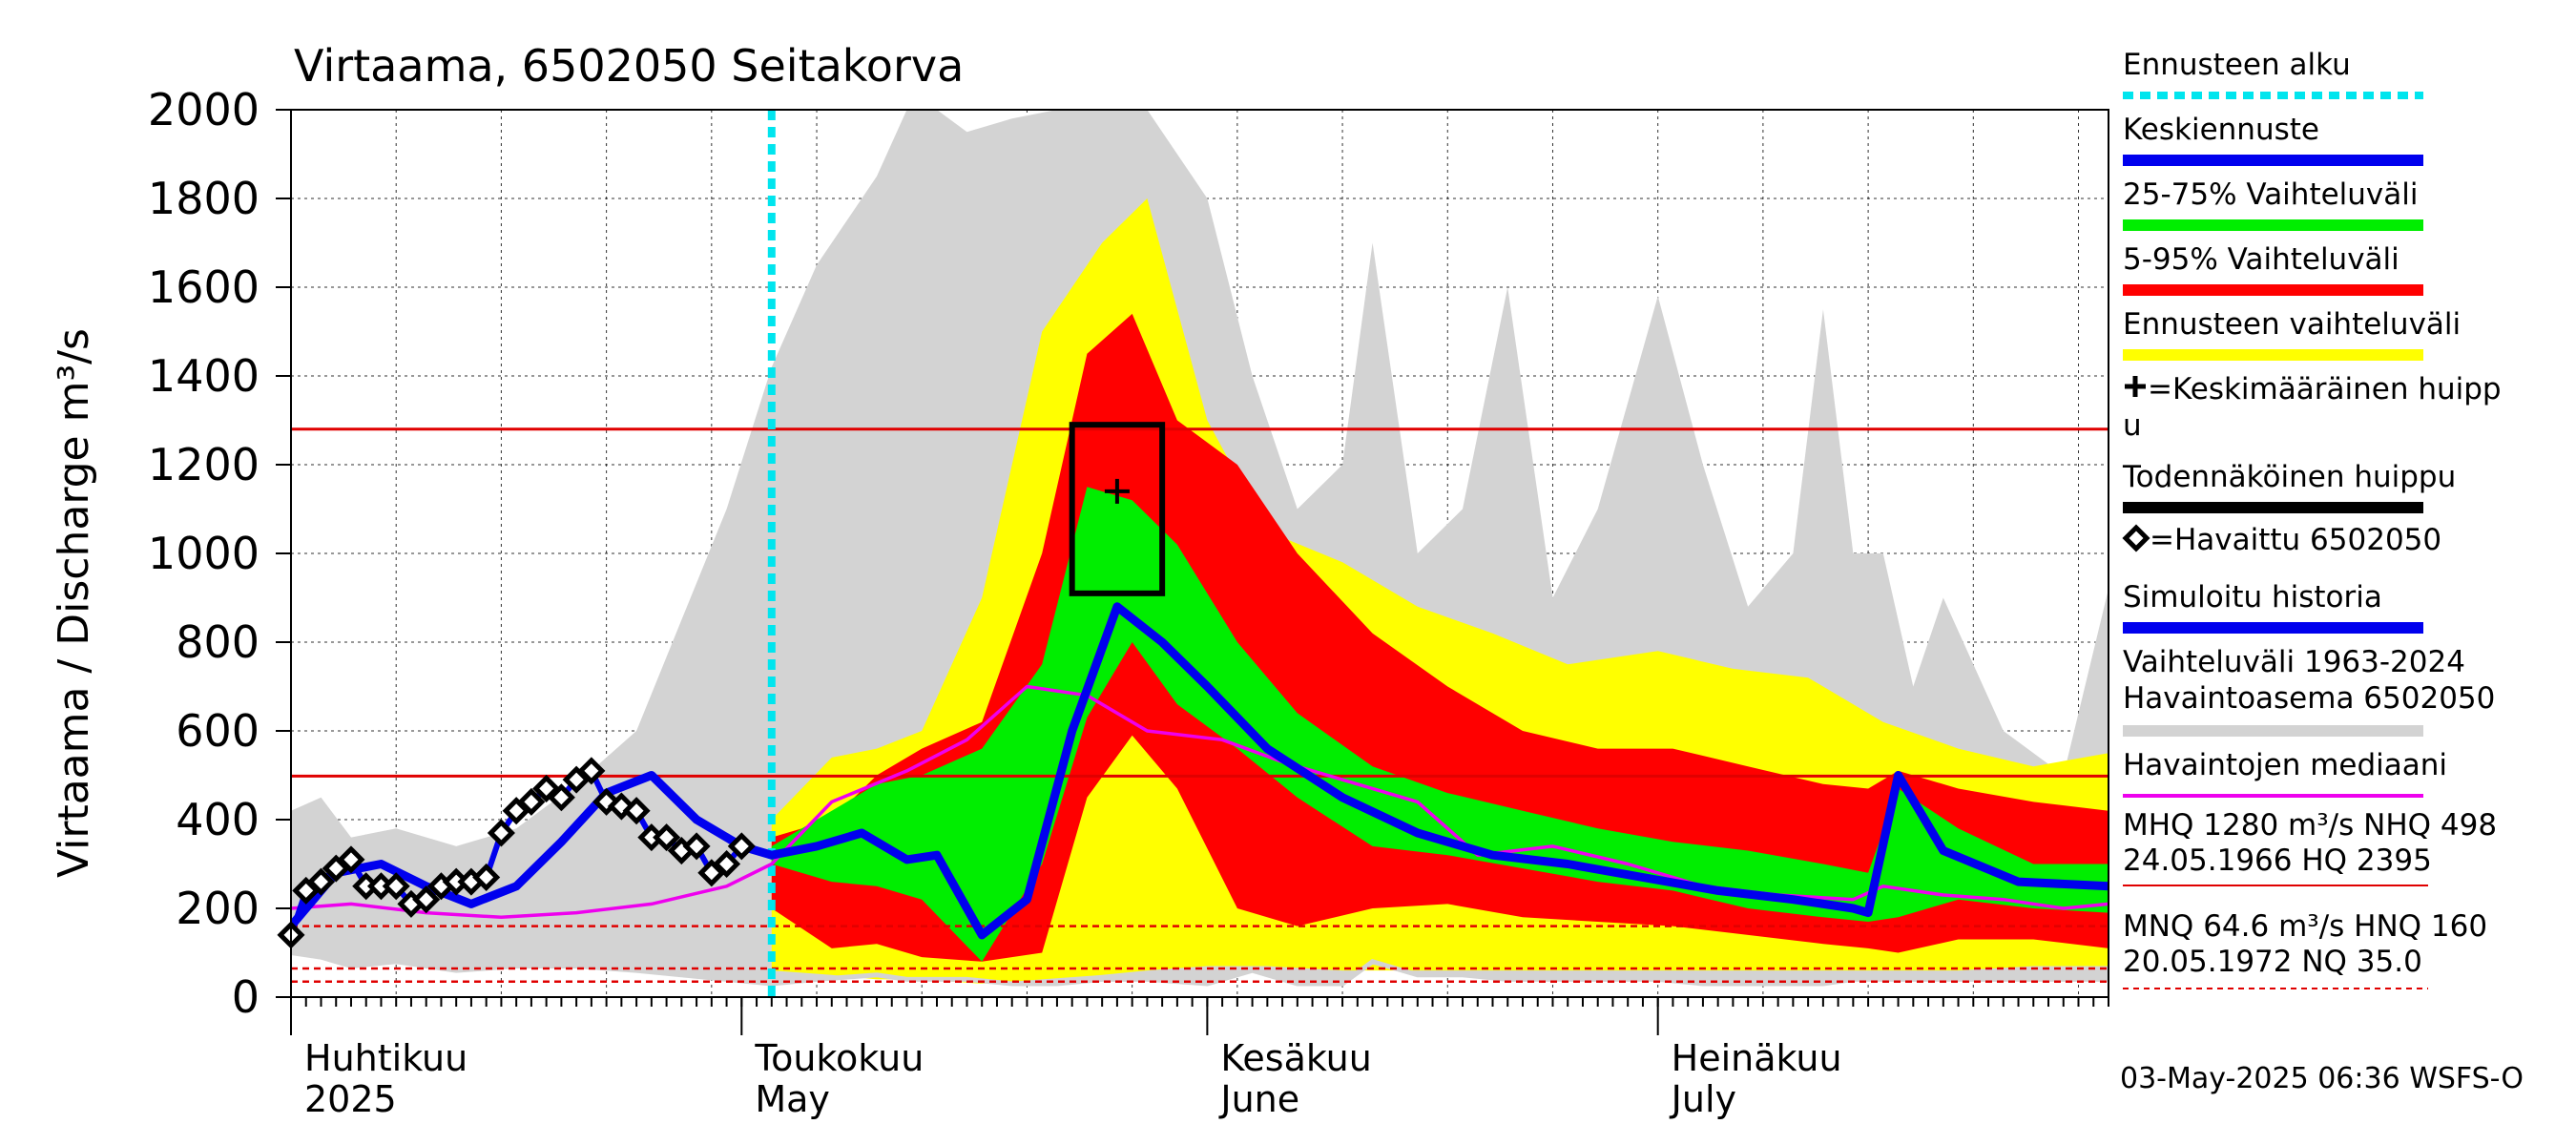 The height and width of the screenshot is (1145, 2576). Describe the element at coordinates (204, 287) in the screenshot. I see `y-tick-label: 1600` at that location.